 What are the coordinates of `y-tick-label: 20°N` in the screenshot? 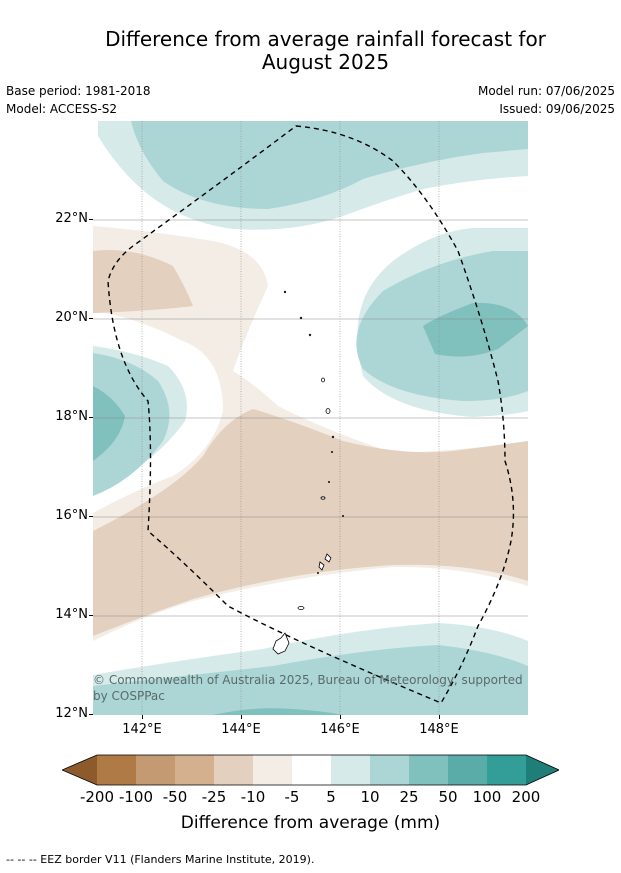 It's located at (71, 317).